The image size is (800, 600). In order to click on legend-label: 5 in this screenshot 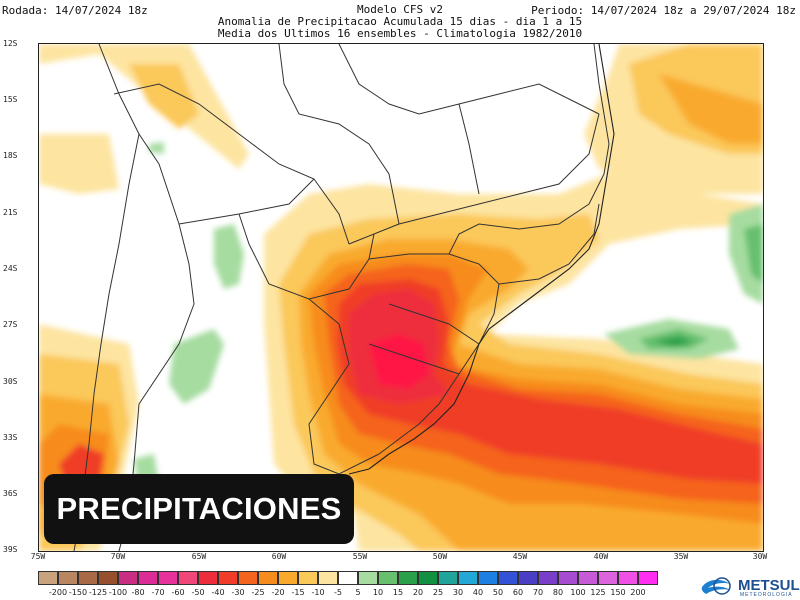, I will do `click(358, 592)`.